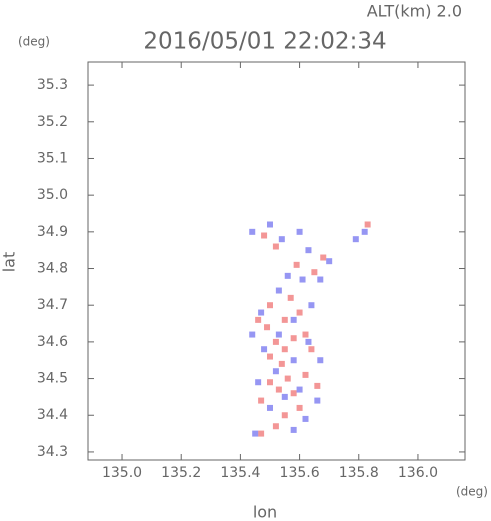  I want to click on y-tick-label: 34.8, so click(52, 269).